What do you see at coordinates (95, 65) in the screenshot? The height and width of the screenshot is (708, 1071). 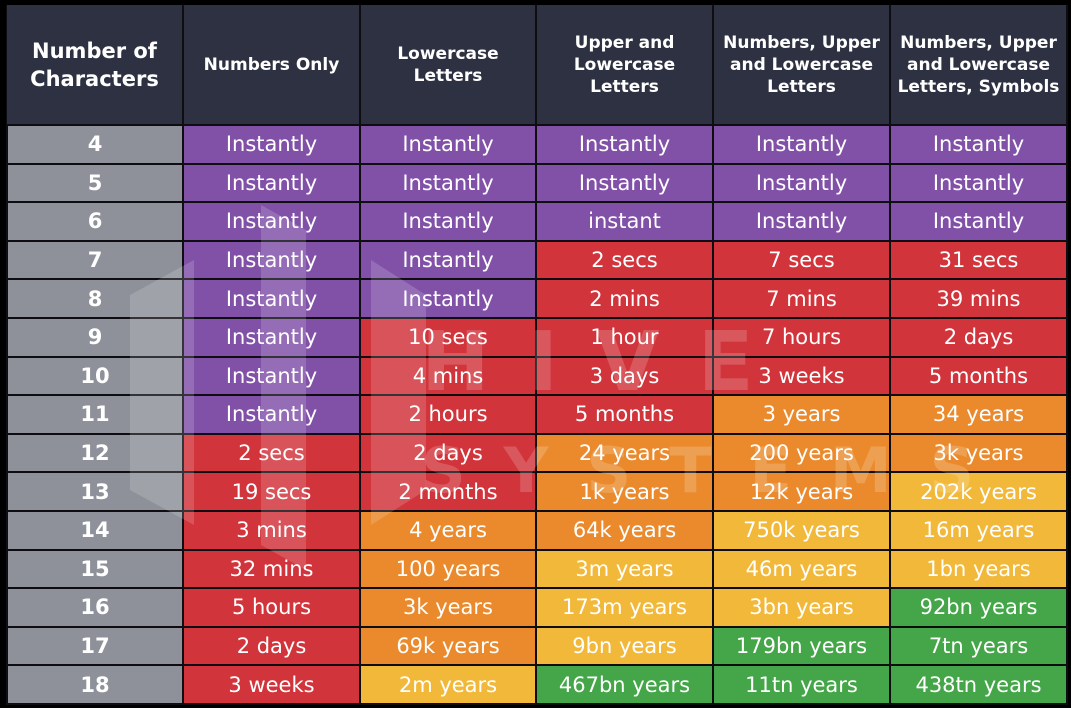 I see `row-header-label: Number of Characters` at bounding box center [95, 65].